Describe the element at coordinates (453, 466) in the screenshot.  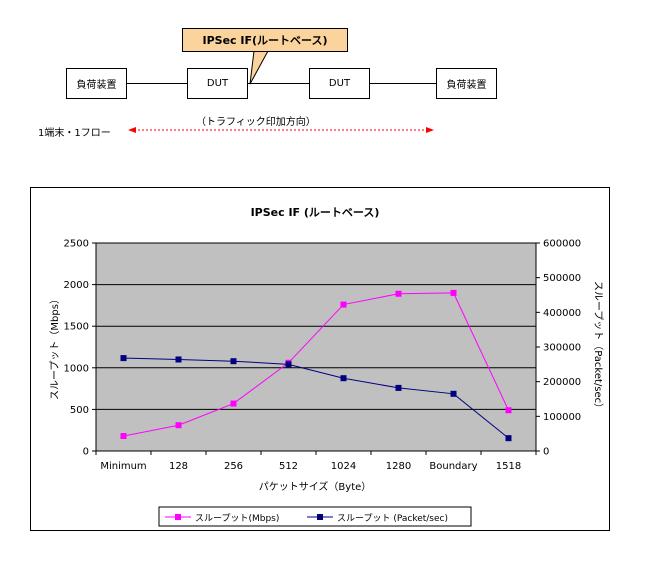
I see `x-tick-label: Boundary` at that location.